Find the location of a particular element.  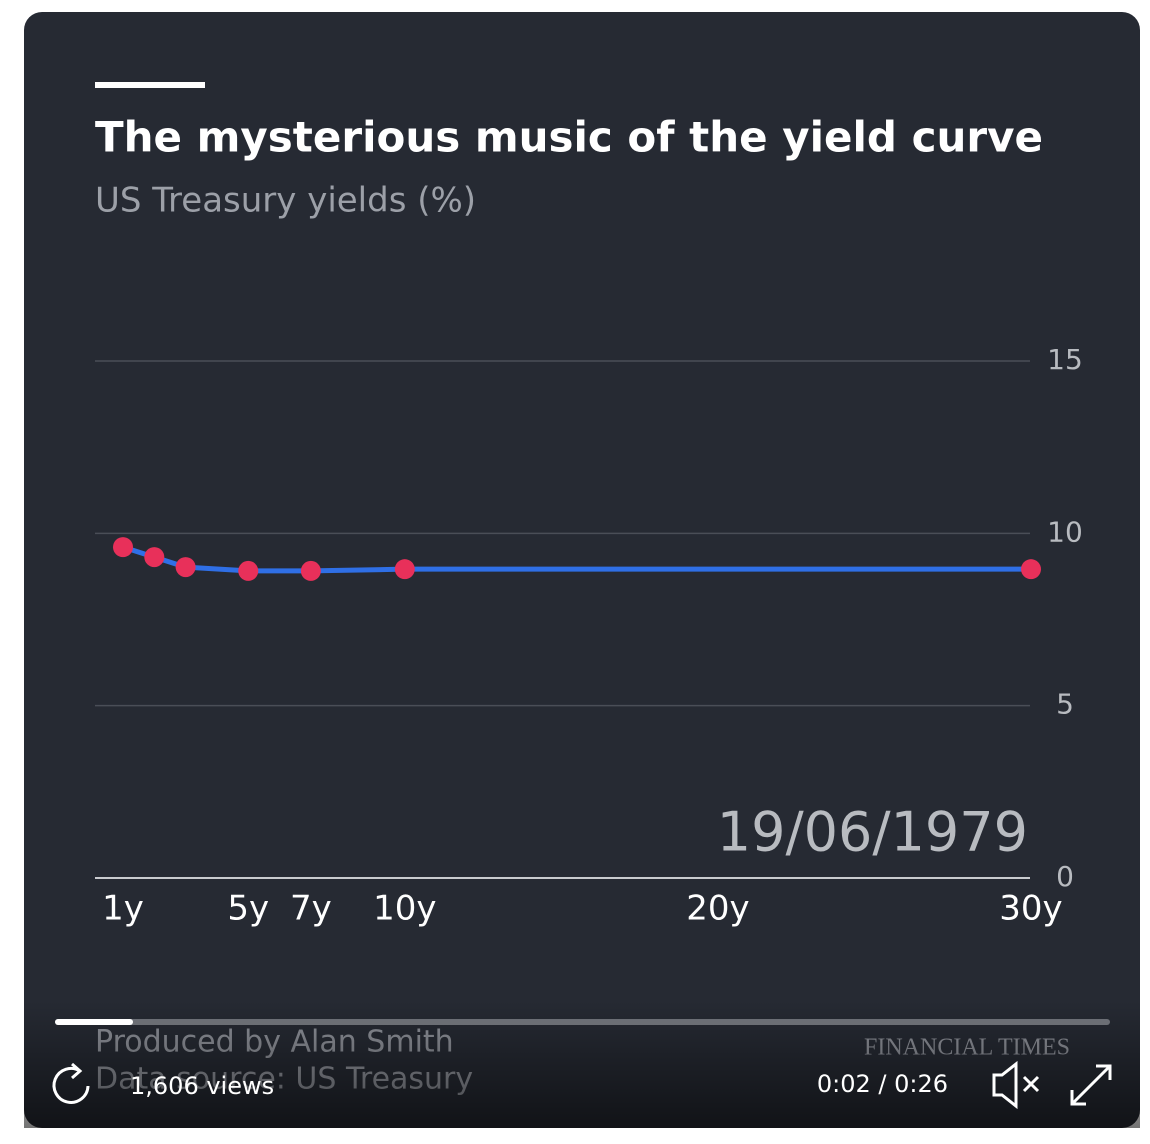

x-tick-label: 20y is located at coordinates (717, 909).